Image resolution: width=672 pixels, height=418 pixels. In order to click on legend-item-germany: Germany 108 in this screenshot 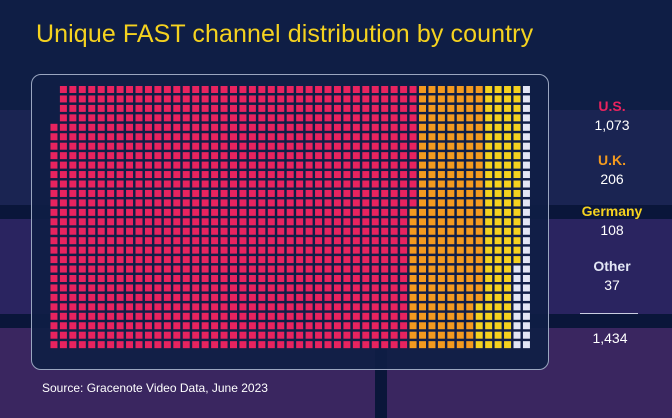, I will do `click(612, 220)`.